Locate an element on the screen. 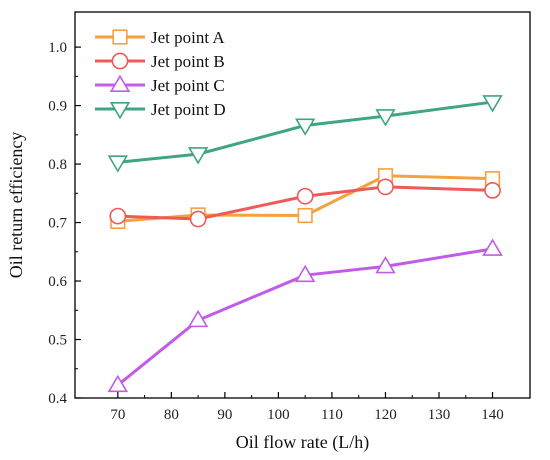  legend-item: Jet point D is located at coordinates (160, 110).